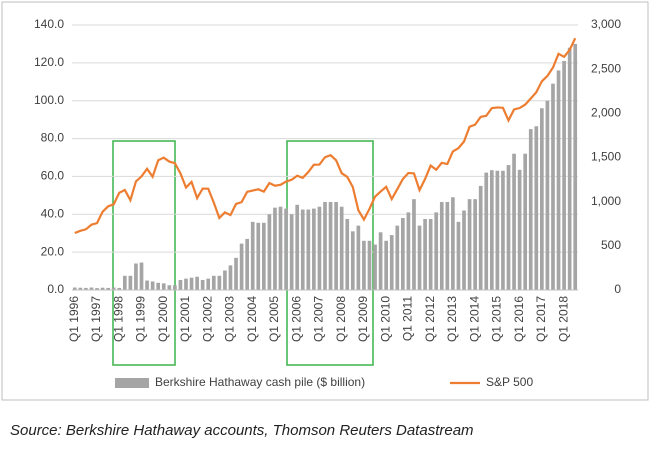 The height and width of the screenshot is (451, 652). What do you see at coordinates (606, 157) in the screenshot?
I see `y2-tick-label: 1,500` at bounding box center [606, 157].